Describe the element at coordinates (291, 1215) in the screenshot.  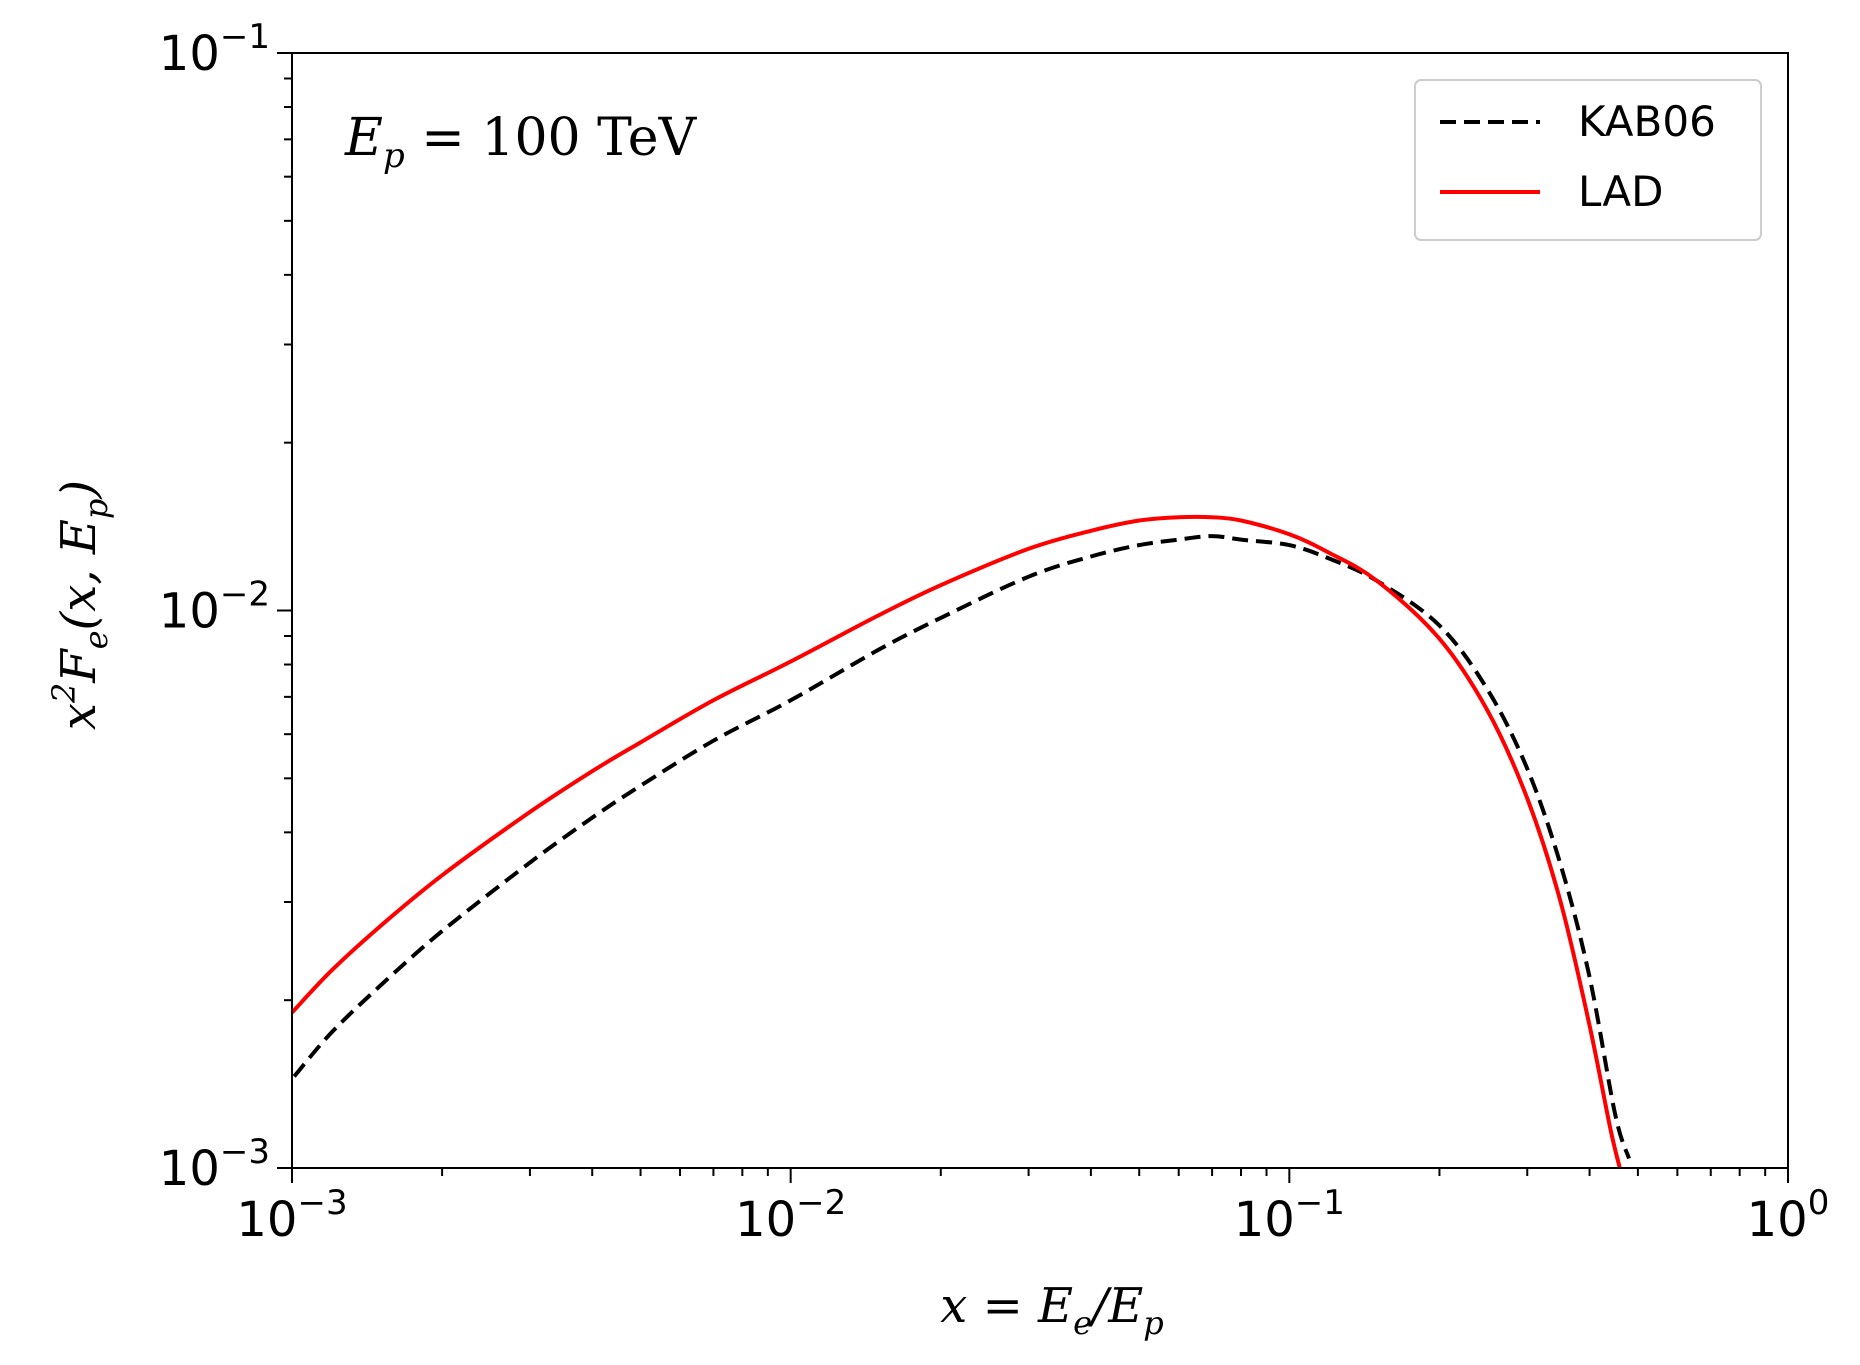
I see `x-tick-label: 10⁻³` at that location.